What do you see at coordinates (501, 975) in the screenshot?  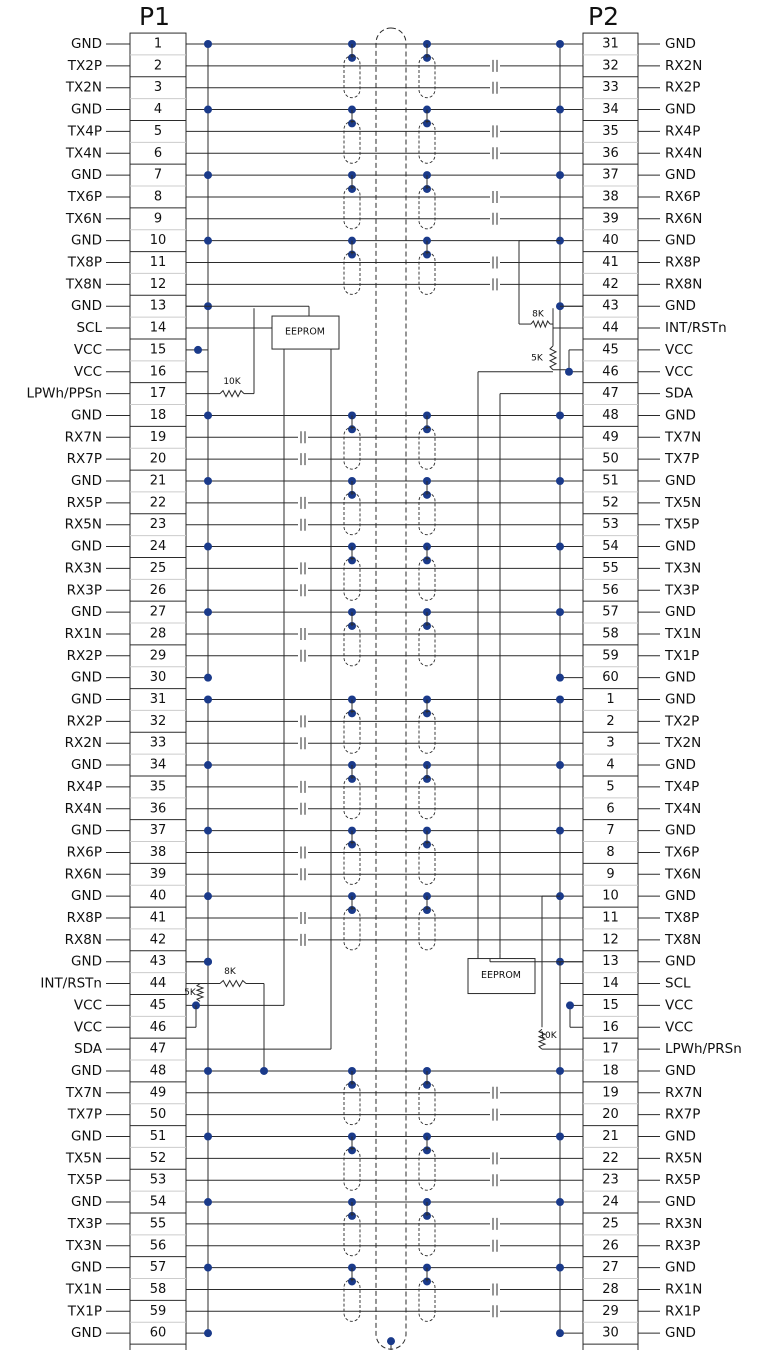 I see `eeprom-bottom-label: EEPROM` at bounding box center [501, 975].